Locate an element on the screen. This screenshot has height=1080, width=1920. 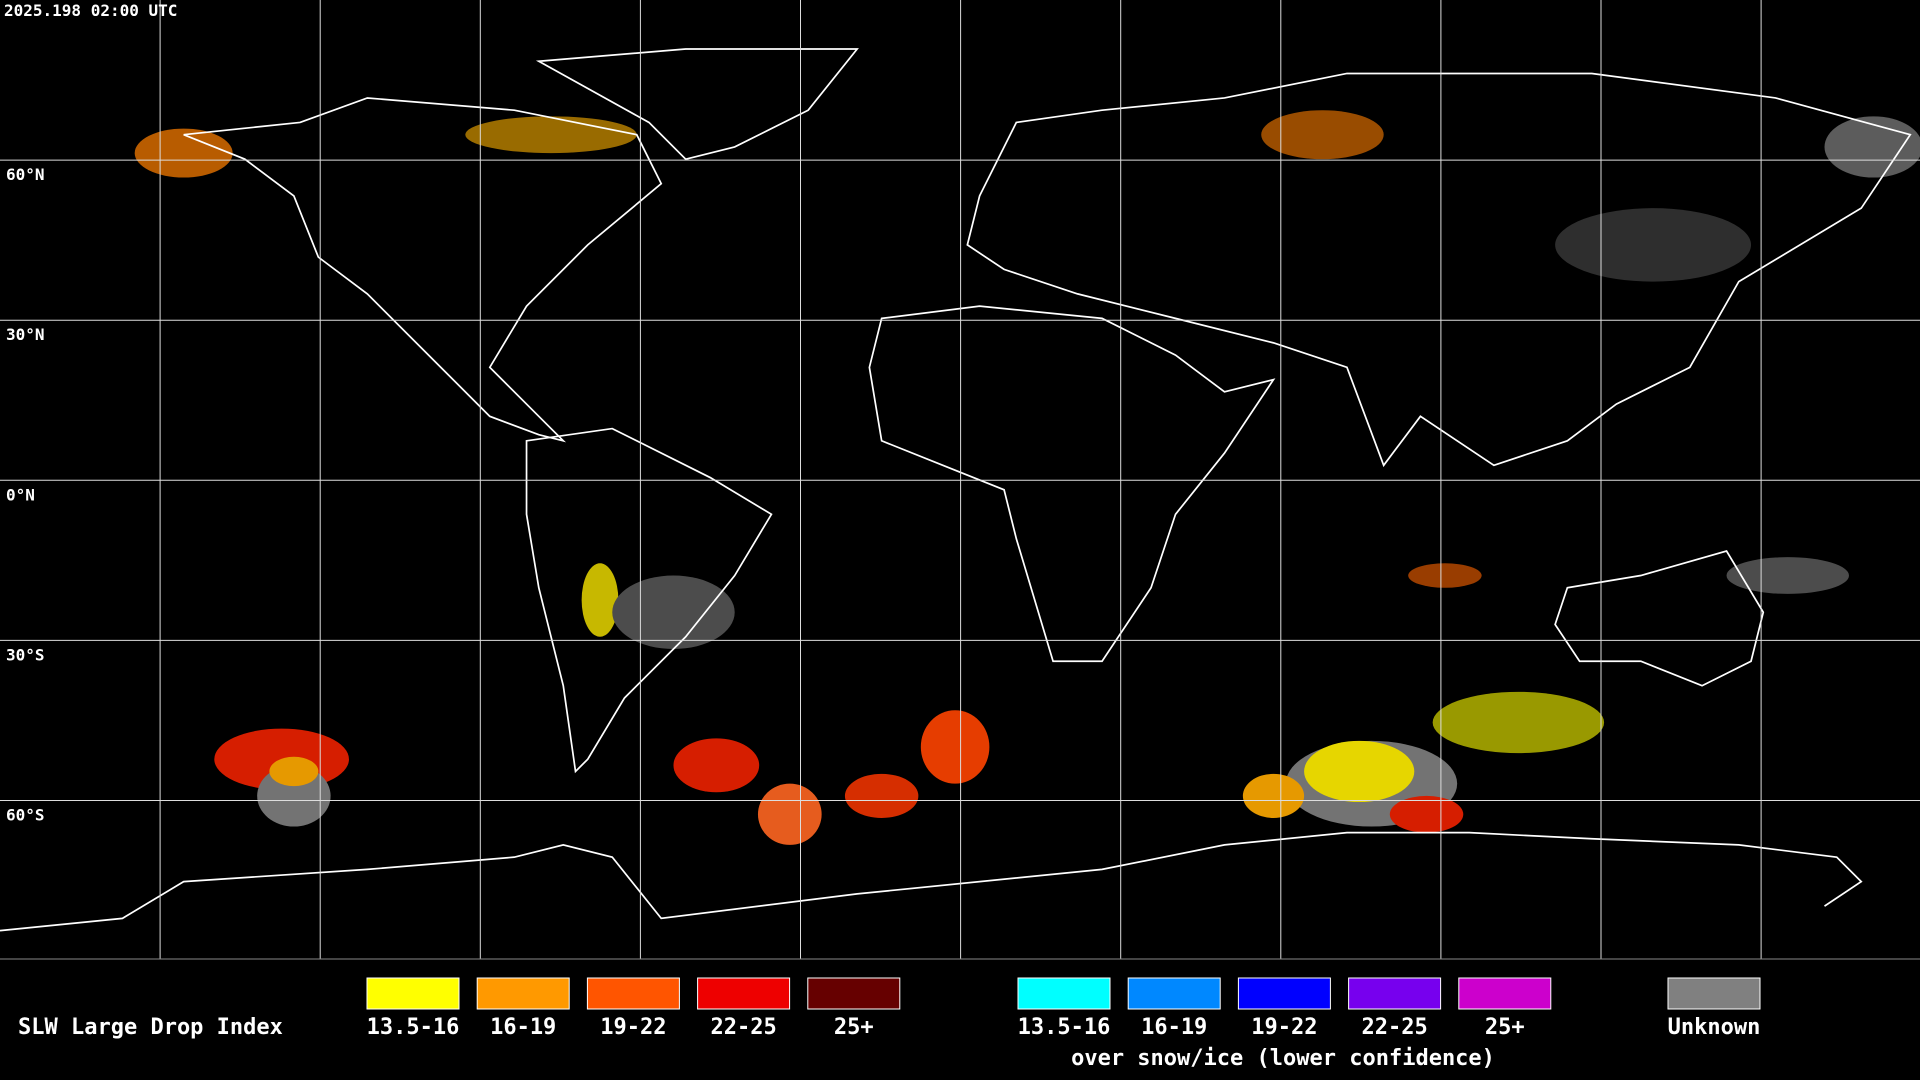
snow-caption: over snow/ice (lower confidence) is located at coordinates (1283, 1058).